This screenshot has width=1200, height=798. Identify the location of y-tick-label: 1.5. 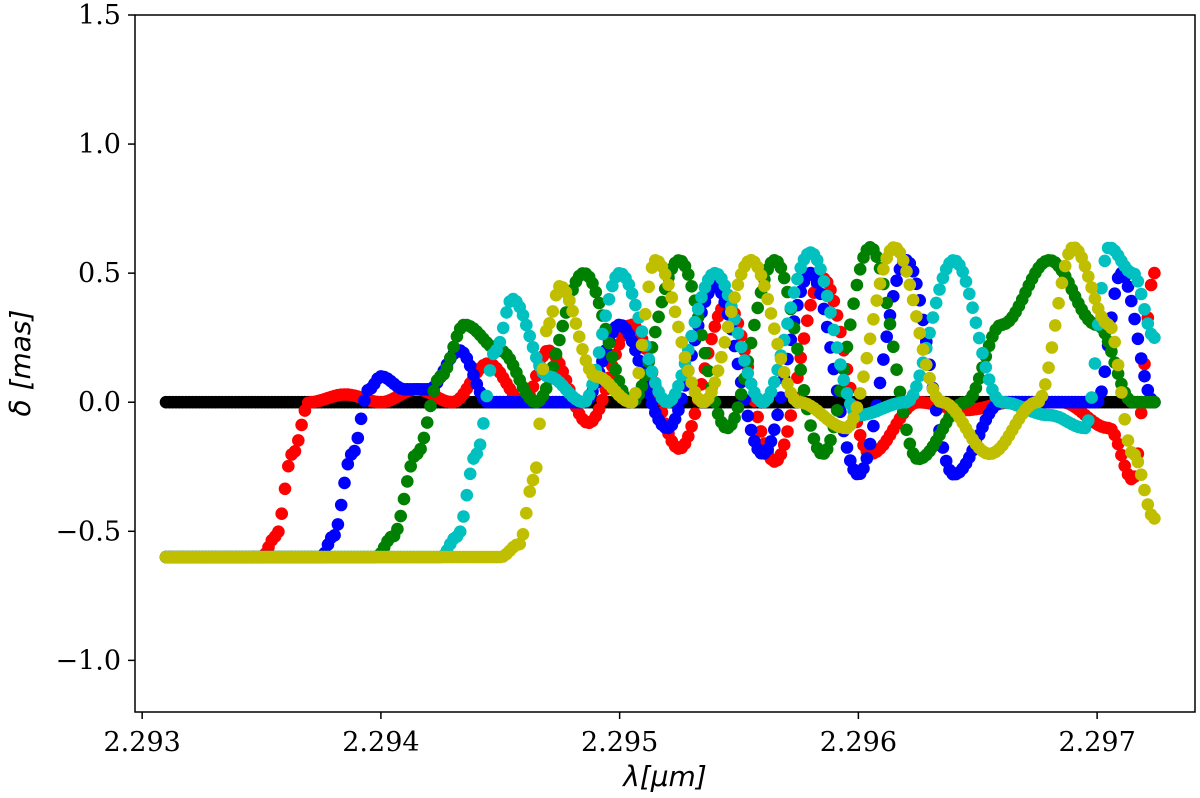
(99, 15).